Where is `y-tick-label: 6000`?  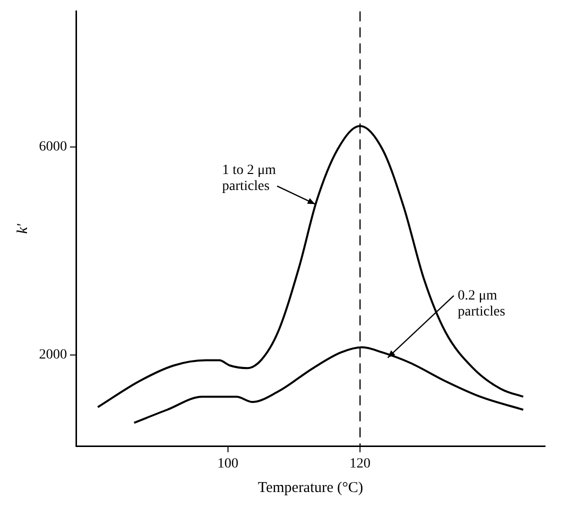 y-tick-label: 6000 is located at coordinates (53, 146).